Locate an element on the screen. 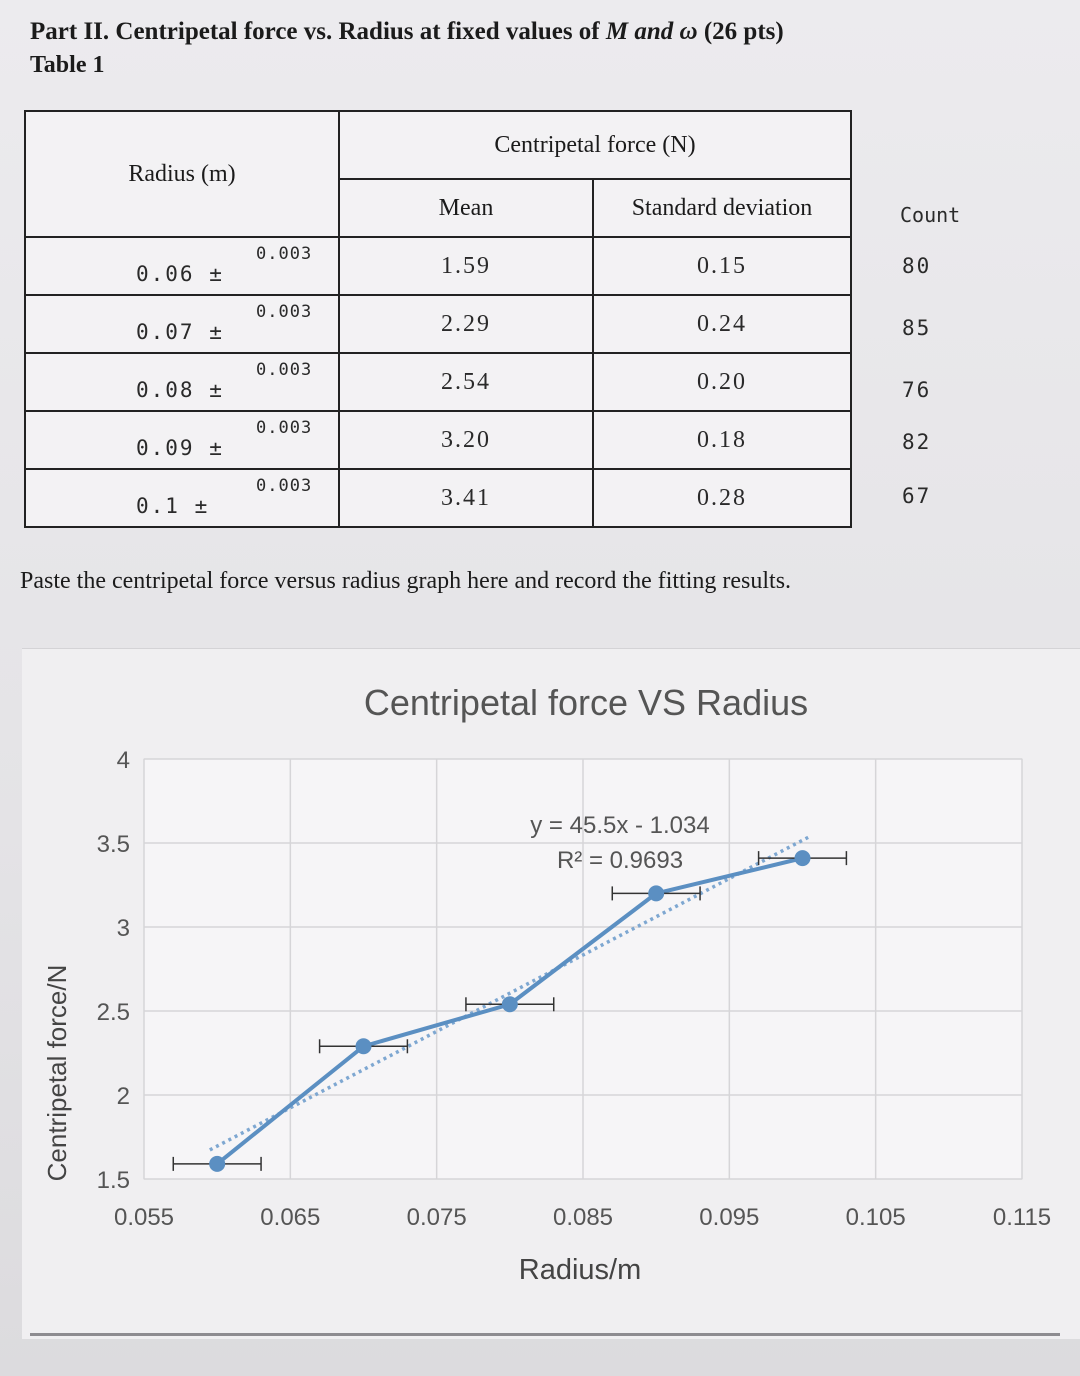  table-row: 0.1 ± 0.003 3.41 0.28 is located at coordinates (438, 498).